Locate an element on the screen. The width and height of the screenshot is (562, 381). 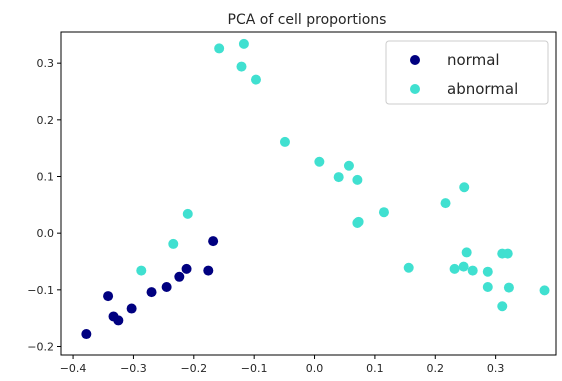
legend-box is located at coordinates (467, 72).